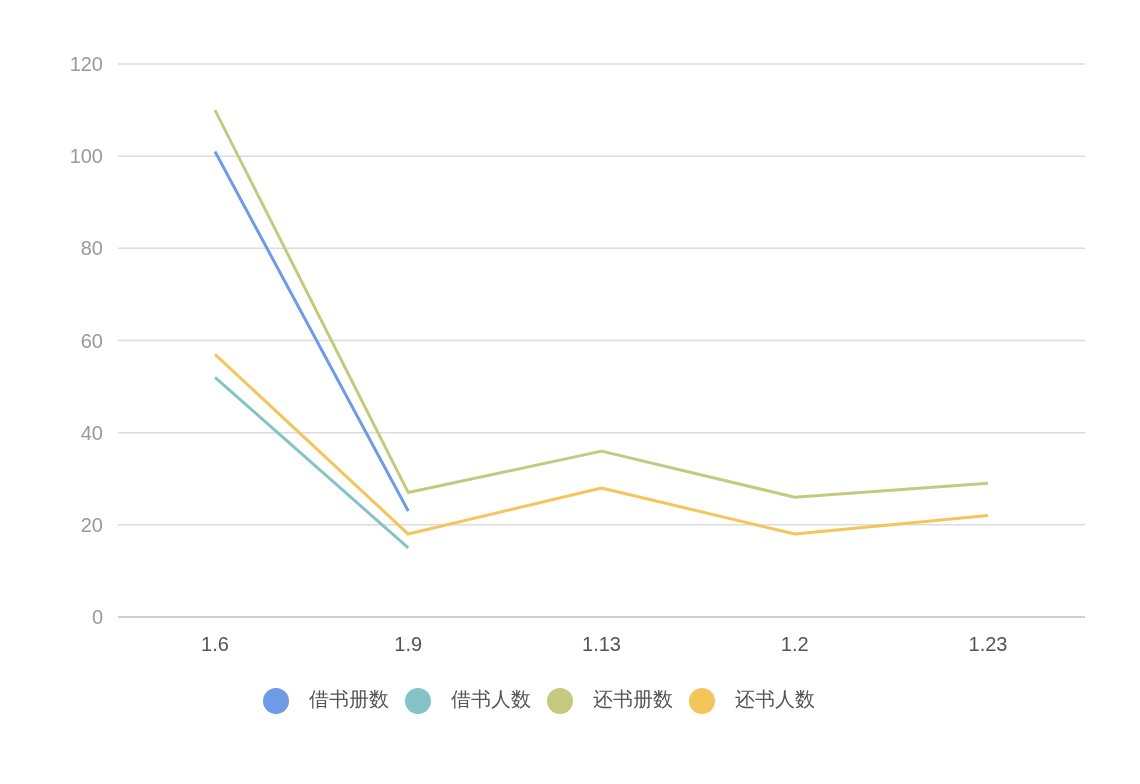 The image size is (1140, 784). I want to click on y-tick-label: 20, so click(91, 524).